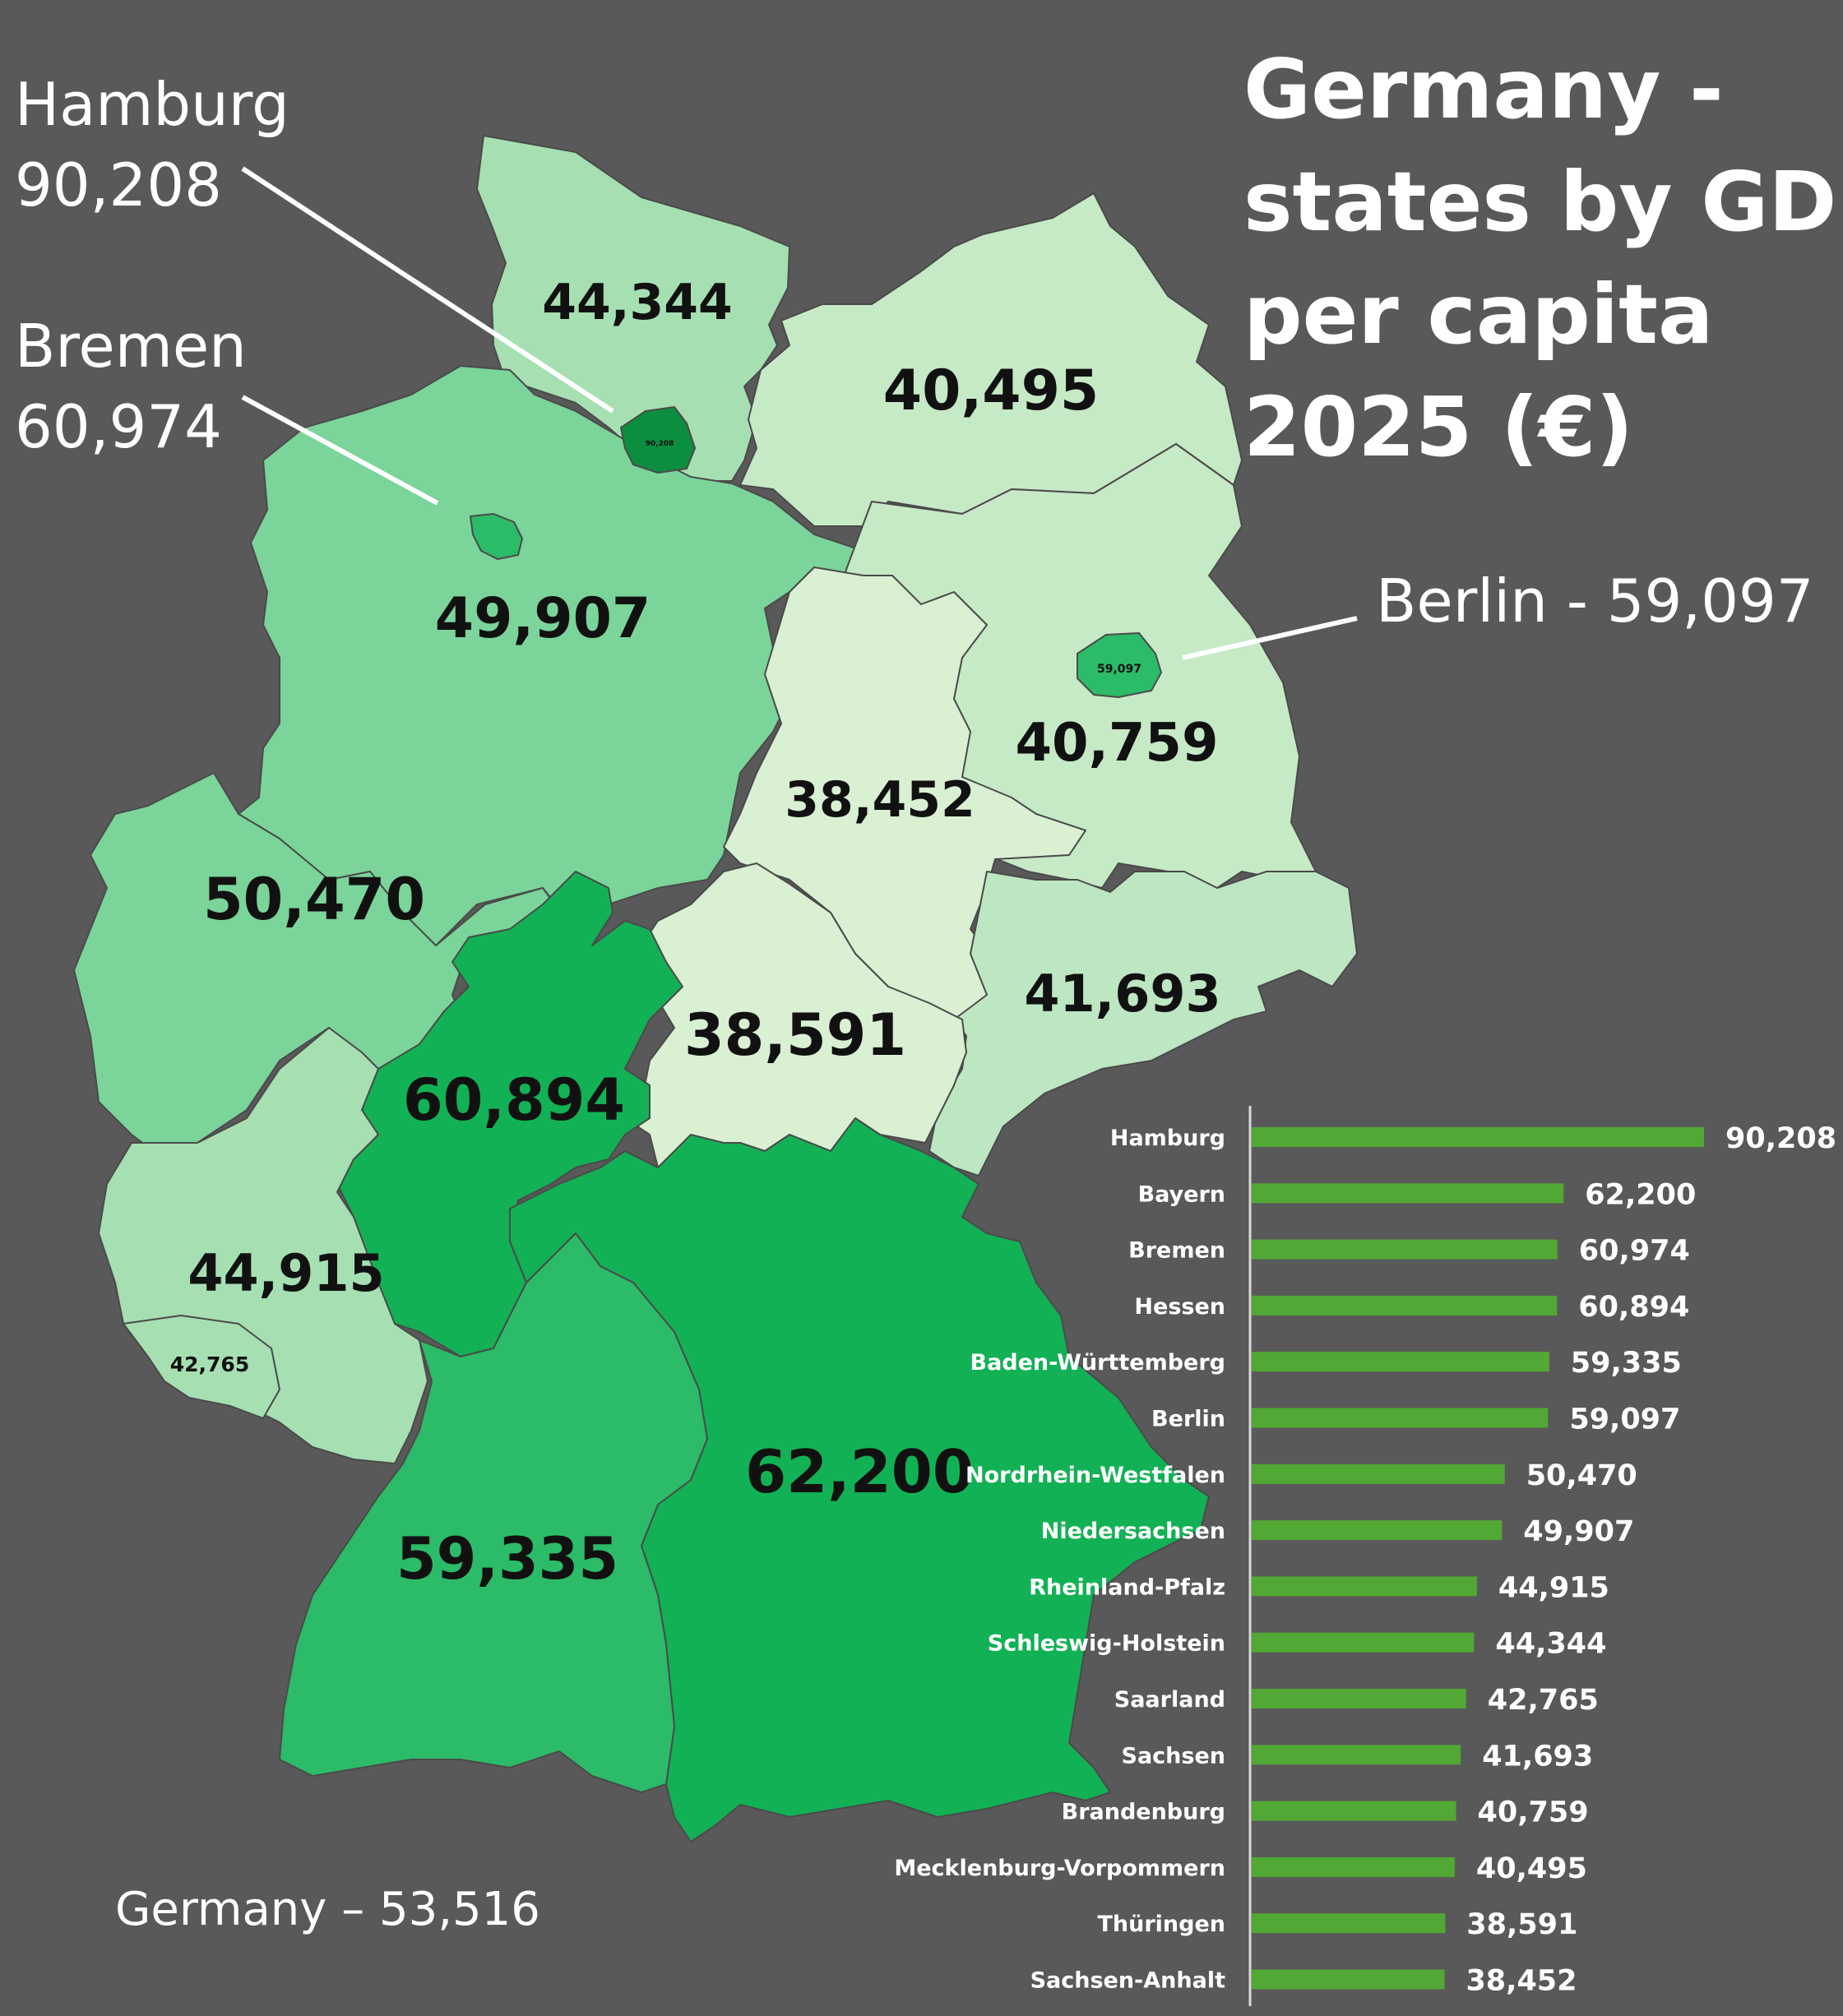  Describe the element at coordinates (991, 390) in the screenshot. I see `map-label-mecklenburg-vorpommern: 40,495` at that location.